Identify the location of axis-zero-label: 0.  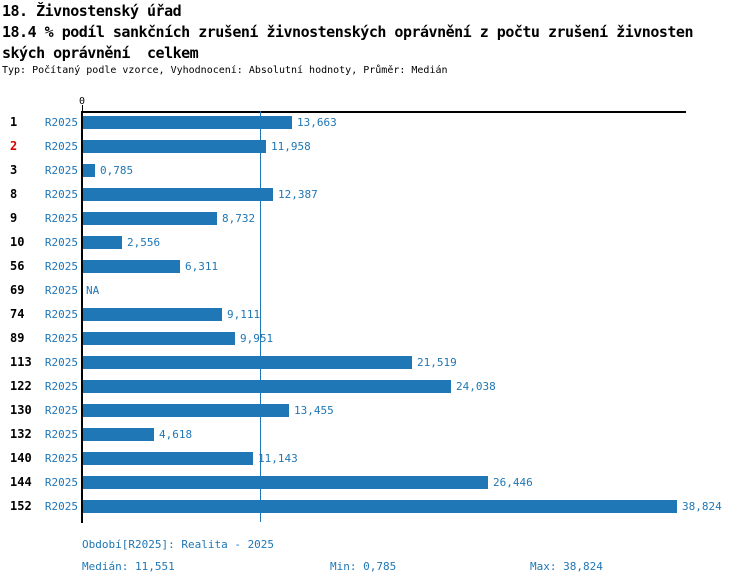
(82, 101).